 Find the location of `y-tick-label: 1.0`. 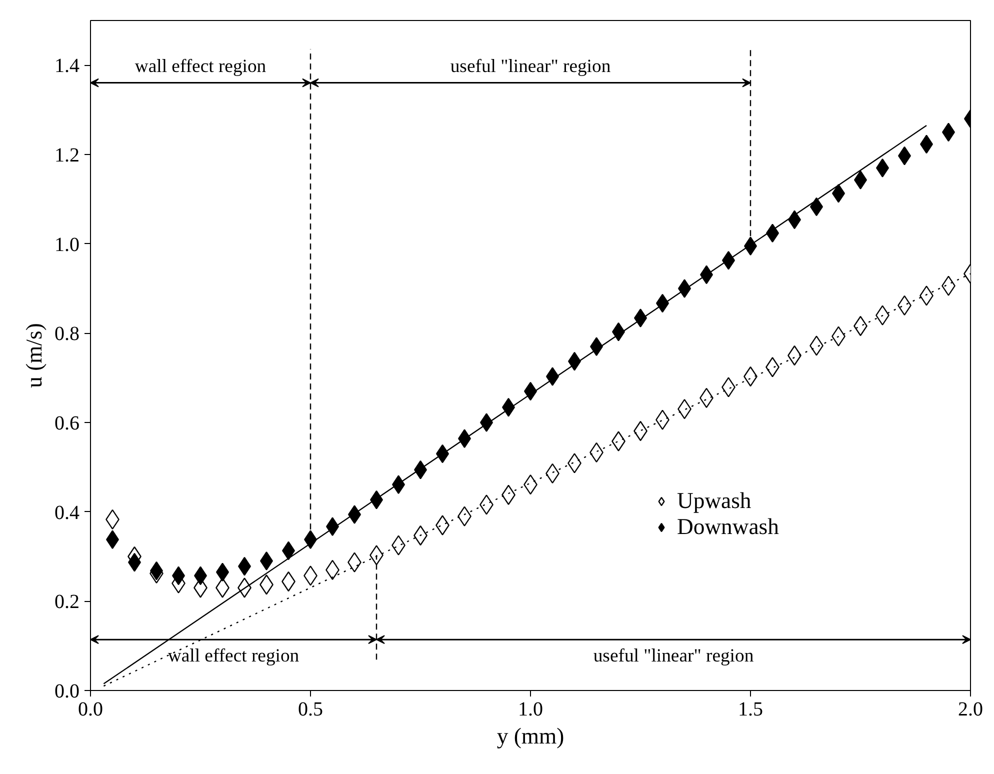

y-tick-label: 1.0 is located at coordinates (67, 245).